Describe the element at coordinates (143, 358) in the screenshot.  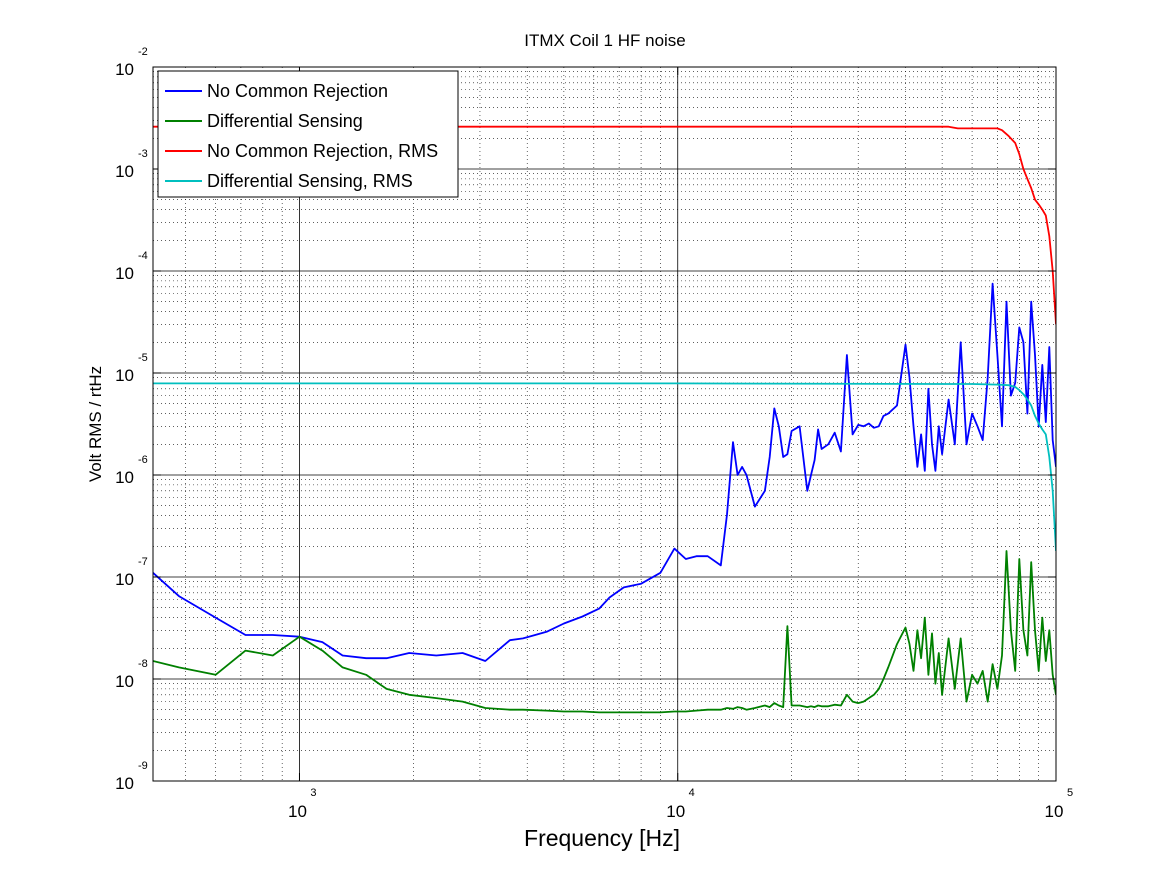
I see `y-tick-exponent: -5` at that location.